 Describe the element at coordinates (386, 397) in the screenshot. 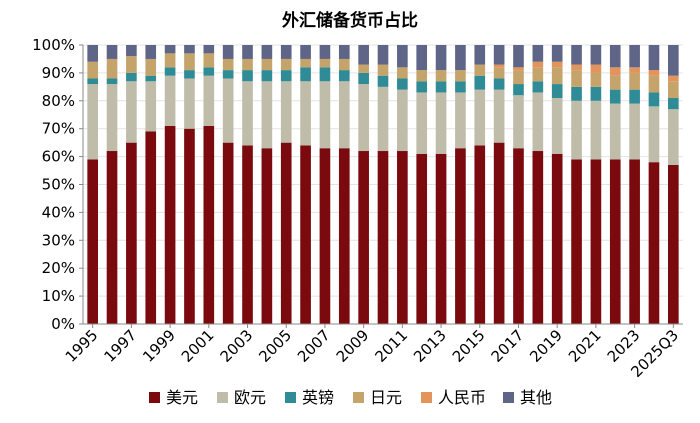

I see `legend-label: 日元` at that location.